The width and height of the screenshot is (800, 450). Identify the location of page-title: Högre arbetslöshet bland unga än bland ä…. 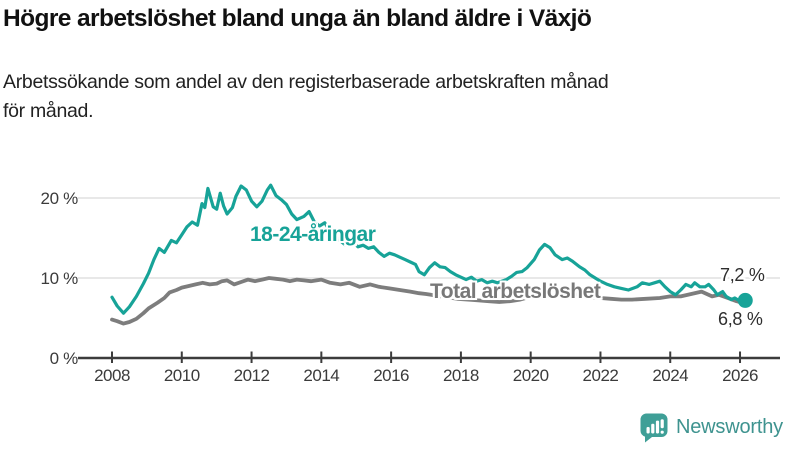
(297, 18).